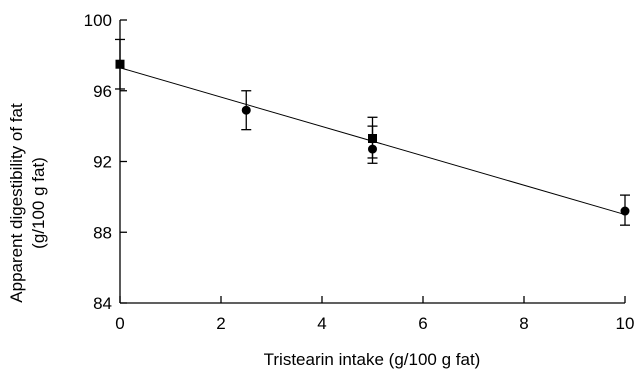 Image resolution: width=639 pixels, height=371 pixels. I want to click on x-tick-label: 4, so click(321, 323).